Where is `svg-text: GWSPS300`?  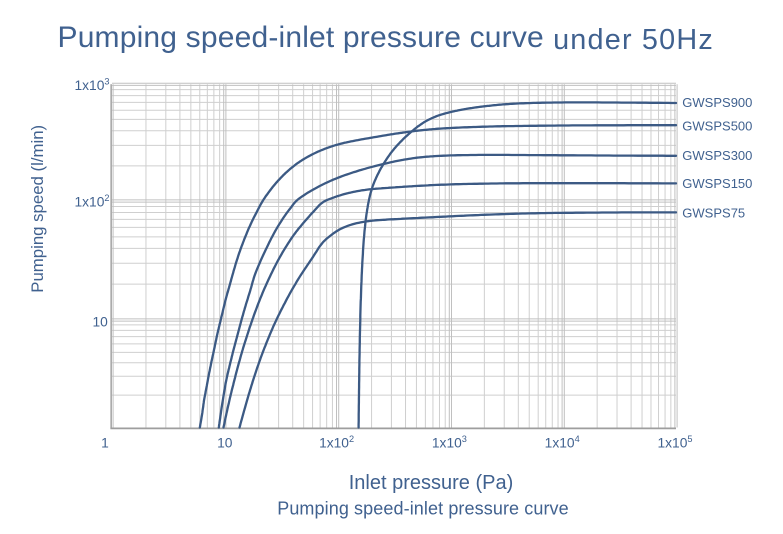
svg-text: GWSPS300 is located at coordinates (717, 155).